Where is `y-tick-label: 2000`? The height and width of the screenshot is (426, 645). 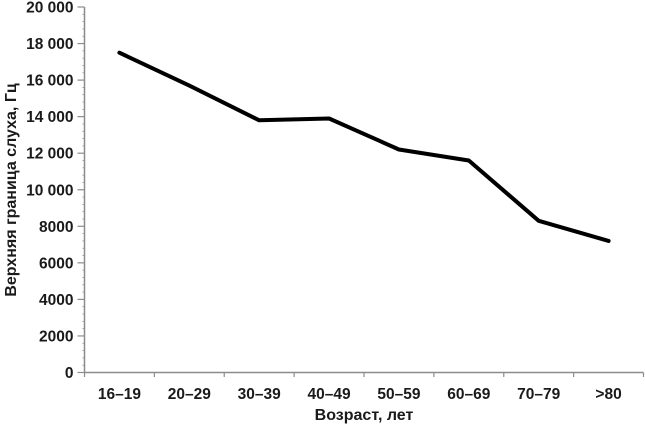 y-tick-label: 2000 is located at coordinates (56, 336).